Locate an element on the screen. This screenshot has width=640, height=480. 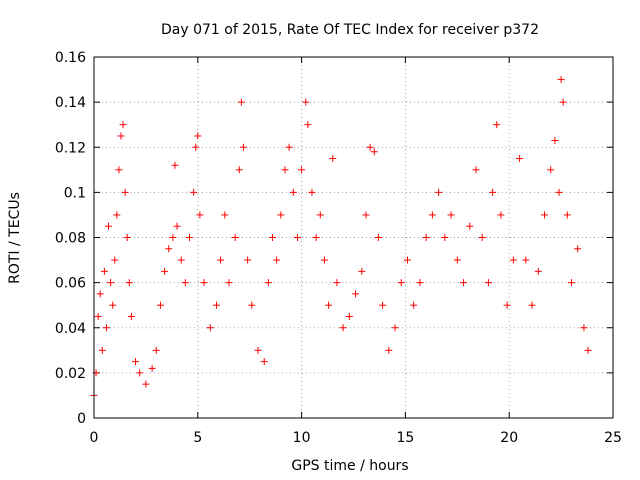
y-tick-label: 0.1 is located at coordinates (75, 193).